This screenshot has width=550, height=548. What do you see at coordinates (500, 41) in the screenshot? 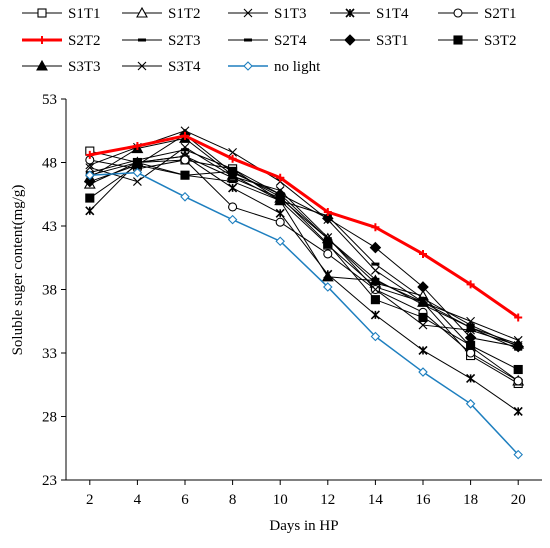
I see `legend-label: S3T2` at bounding box center [500, 41].